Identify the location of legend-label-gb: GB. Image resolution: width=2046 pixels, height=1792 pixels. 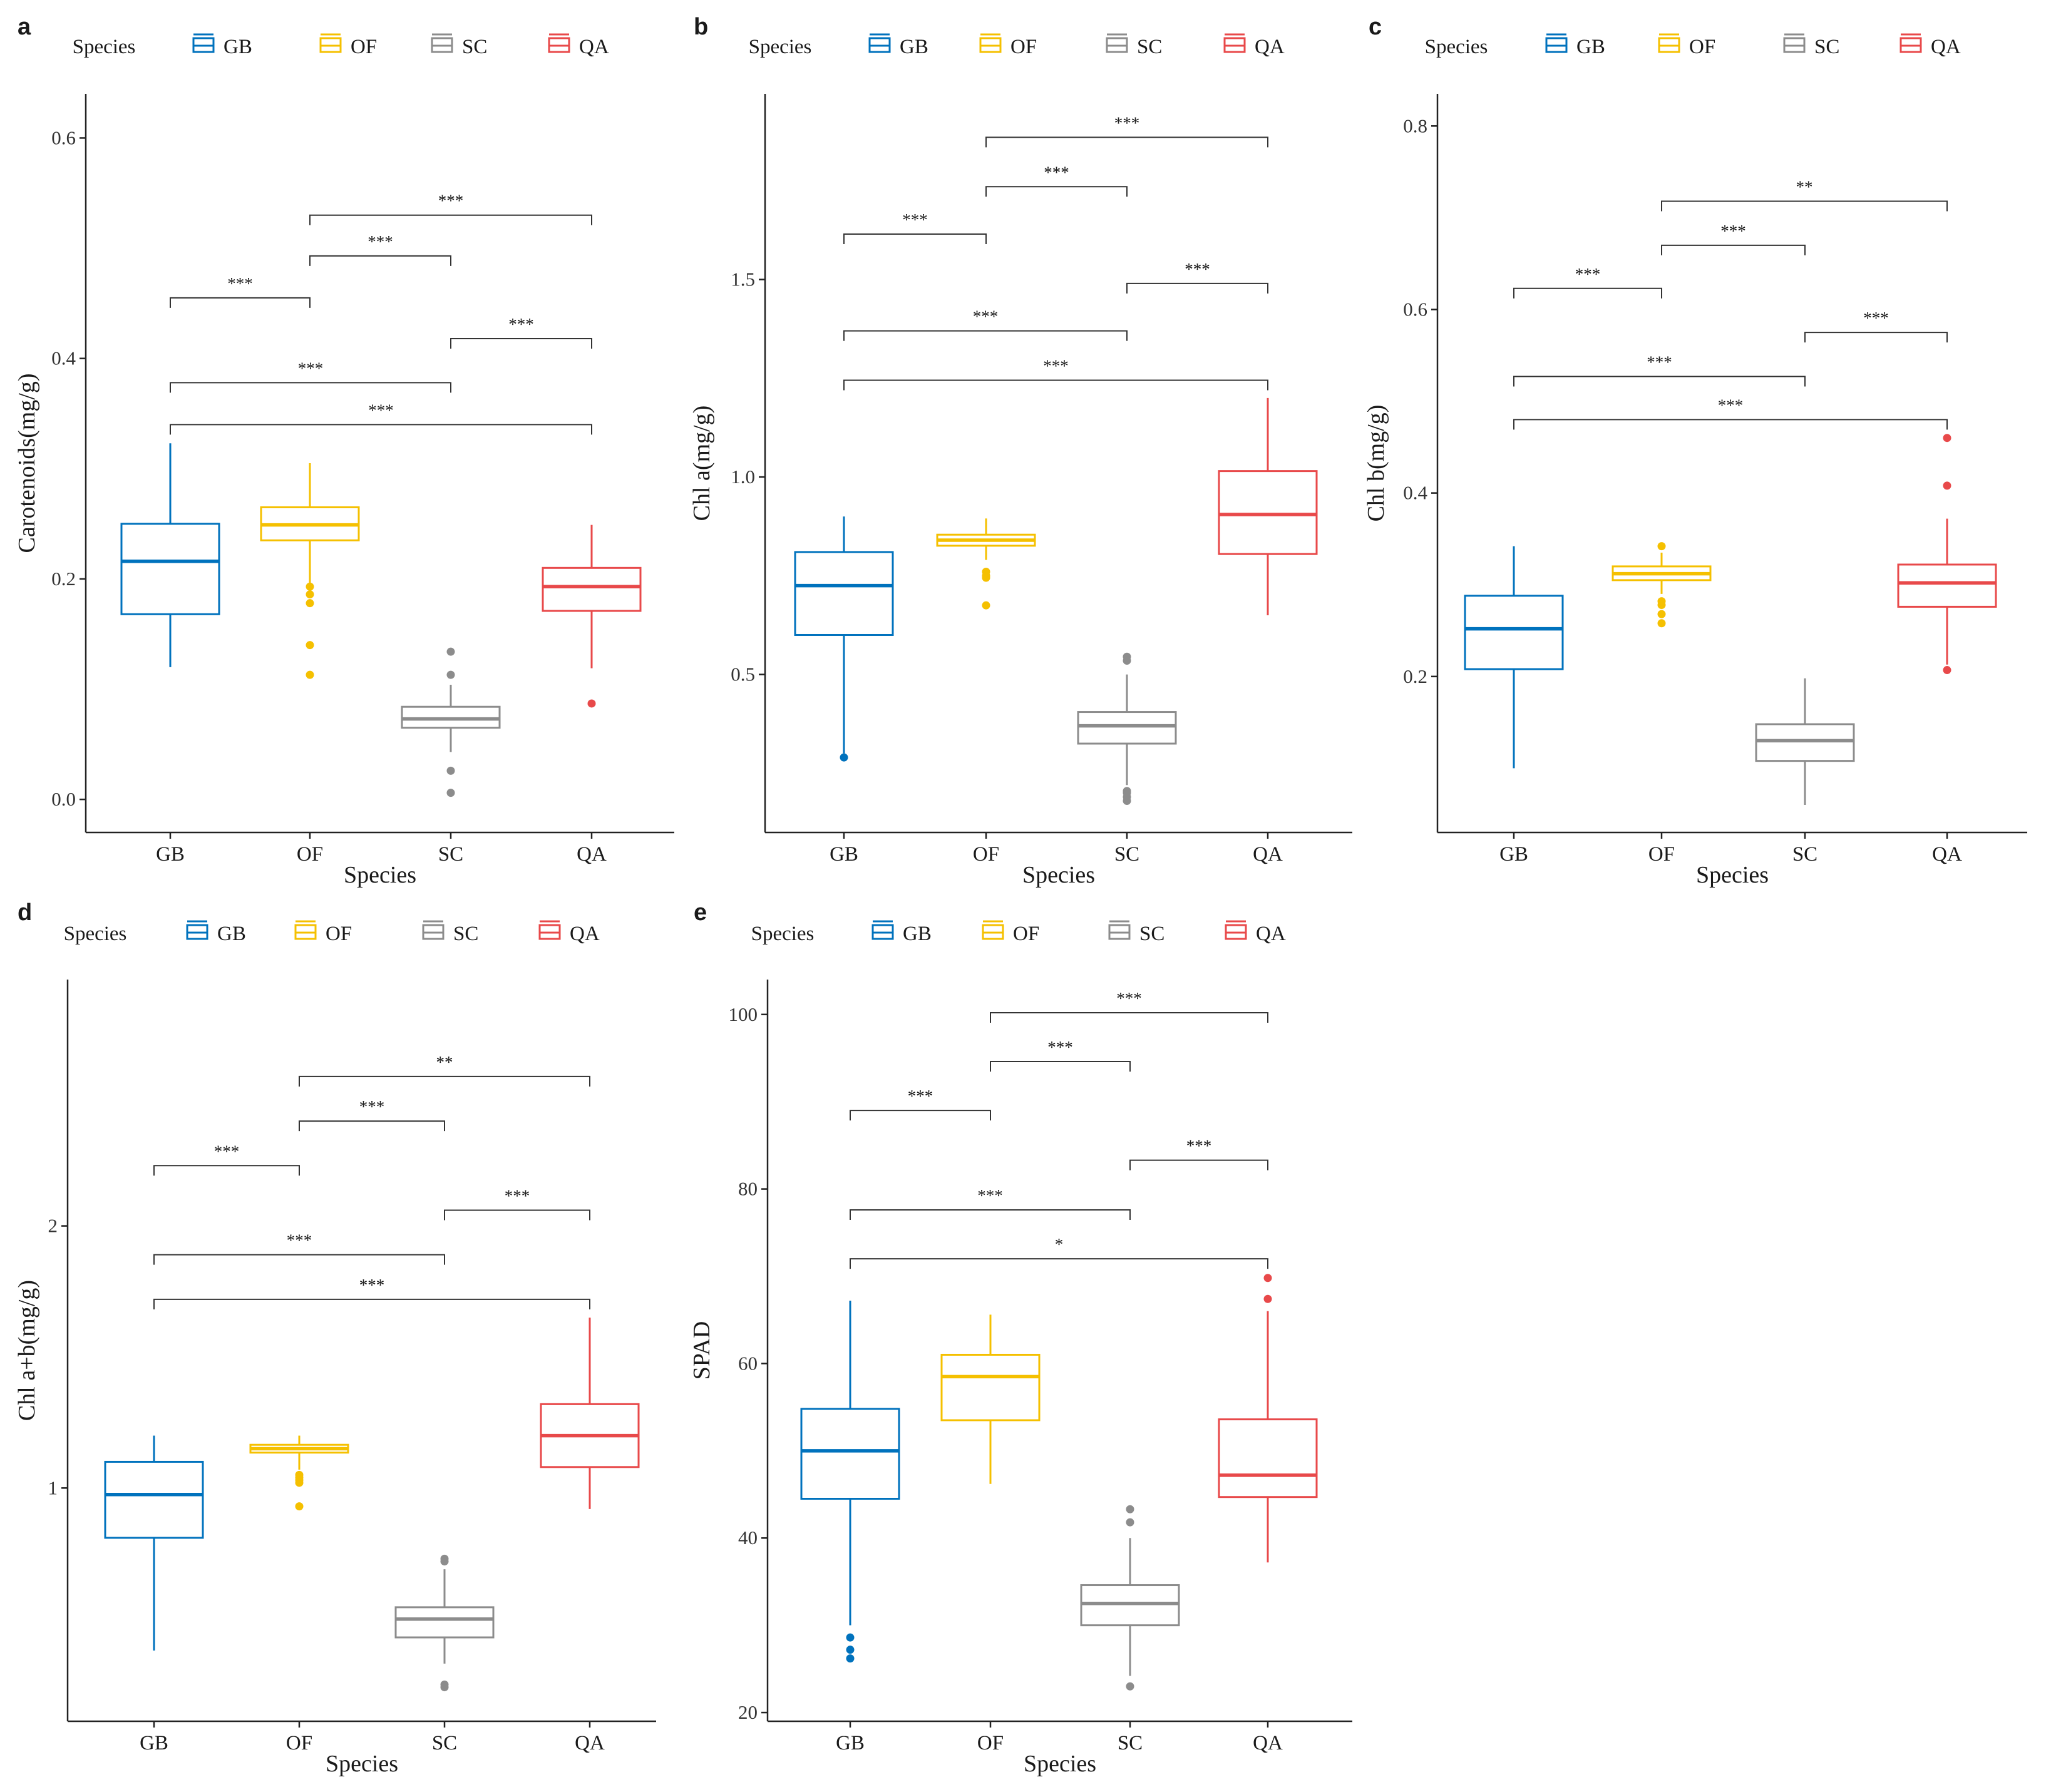
(917, 934).